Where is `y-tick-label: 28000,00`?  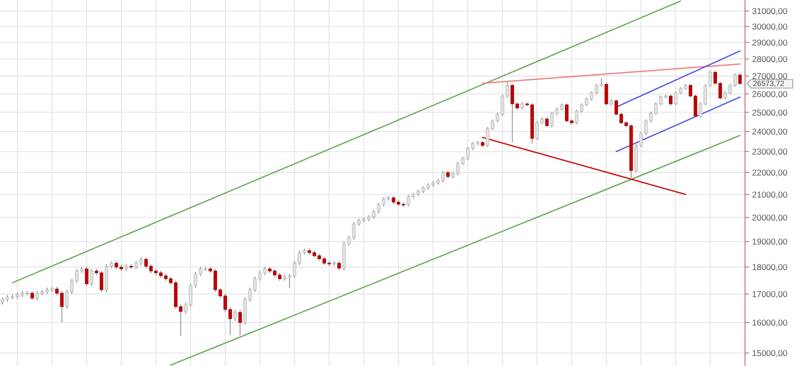 y-tick-label: 28000,00 is located at coordinates (770, 59).